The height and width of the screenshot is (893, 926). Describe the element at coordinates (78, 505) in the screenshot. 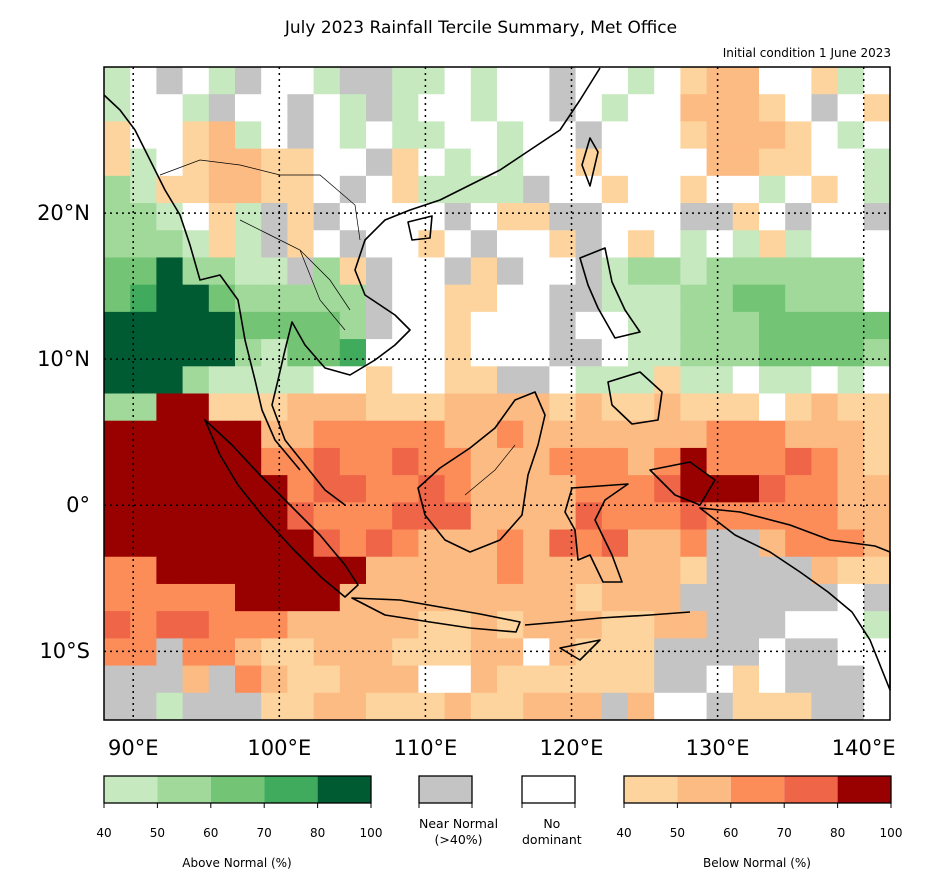

I see `latitude-label: 0°` at that location.